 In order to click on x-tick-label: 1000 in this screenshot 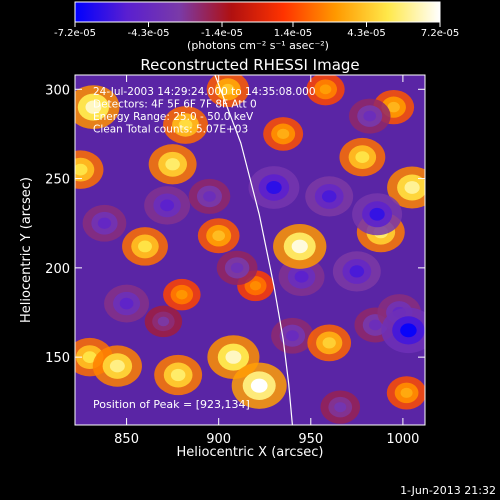, I will do `click(402, 439)`.